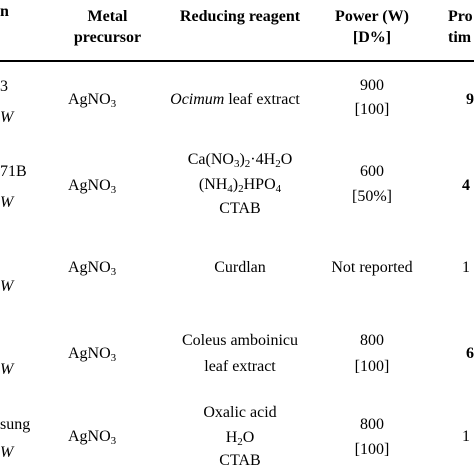 This screenshot has height=474, width=474. I want to click on row4-reducing-line2: leaf extract, so click(240, 366).